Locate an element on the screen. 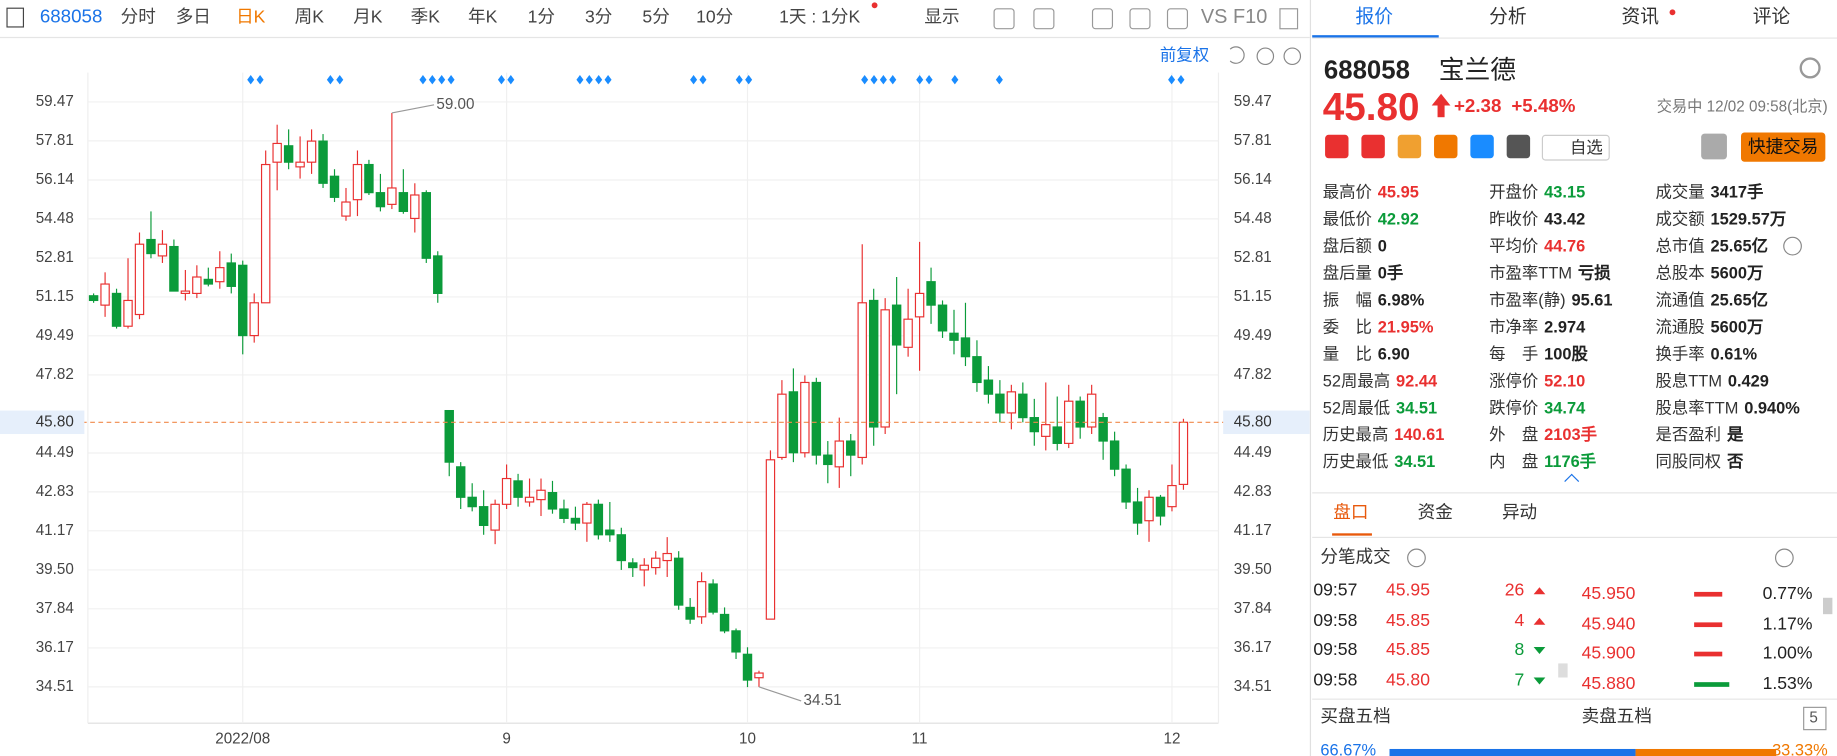  levels-count: 5 is located at coordinates (1813, 717).